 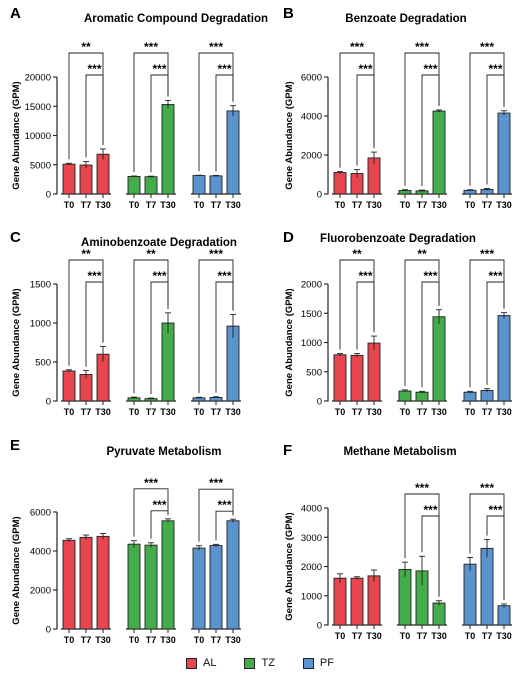 What do you see at coordinates (40, 513) in the screenshot?
I see `y-tick-label: 6000` at bounding box center [40, 513].